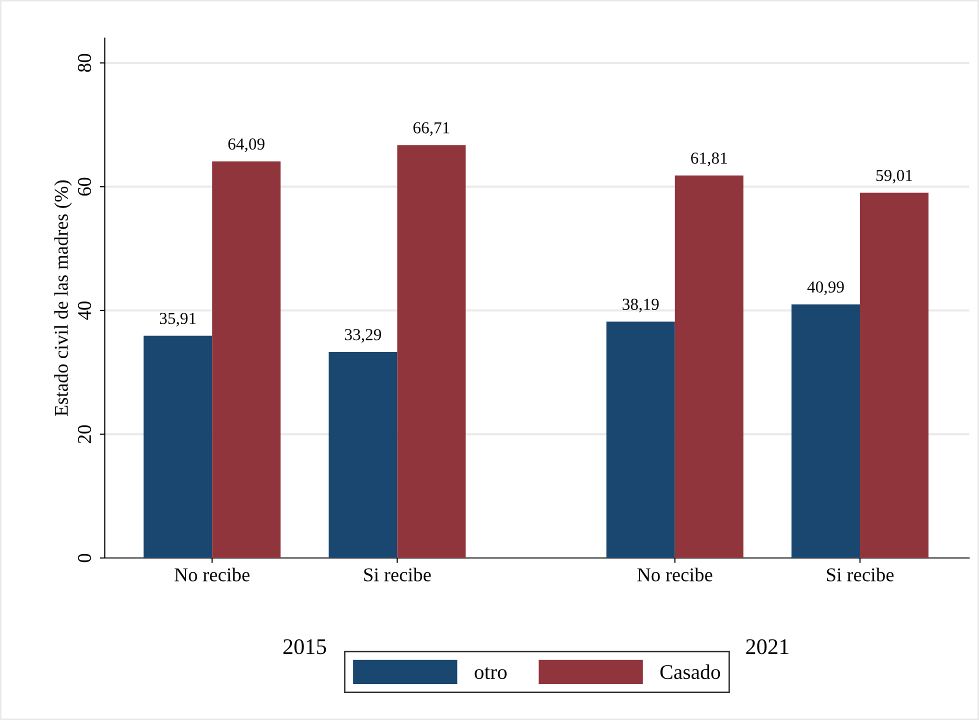 This screenshot has height=720, width=979. Describe the element at coordinates (490, 673) in the screenshot. I see `legend-label: otro` at that location.